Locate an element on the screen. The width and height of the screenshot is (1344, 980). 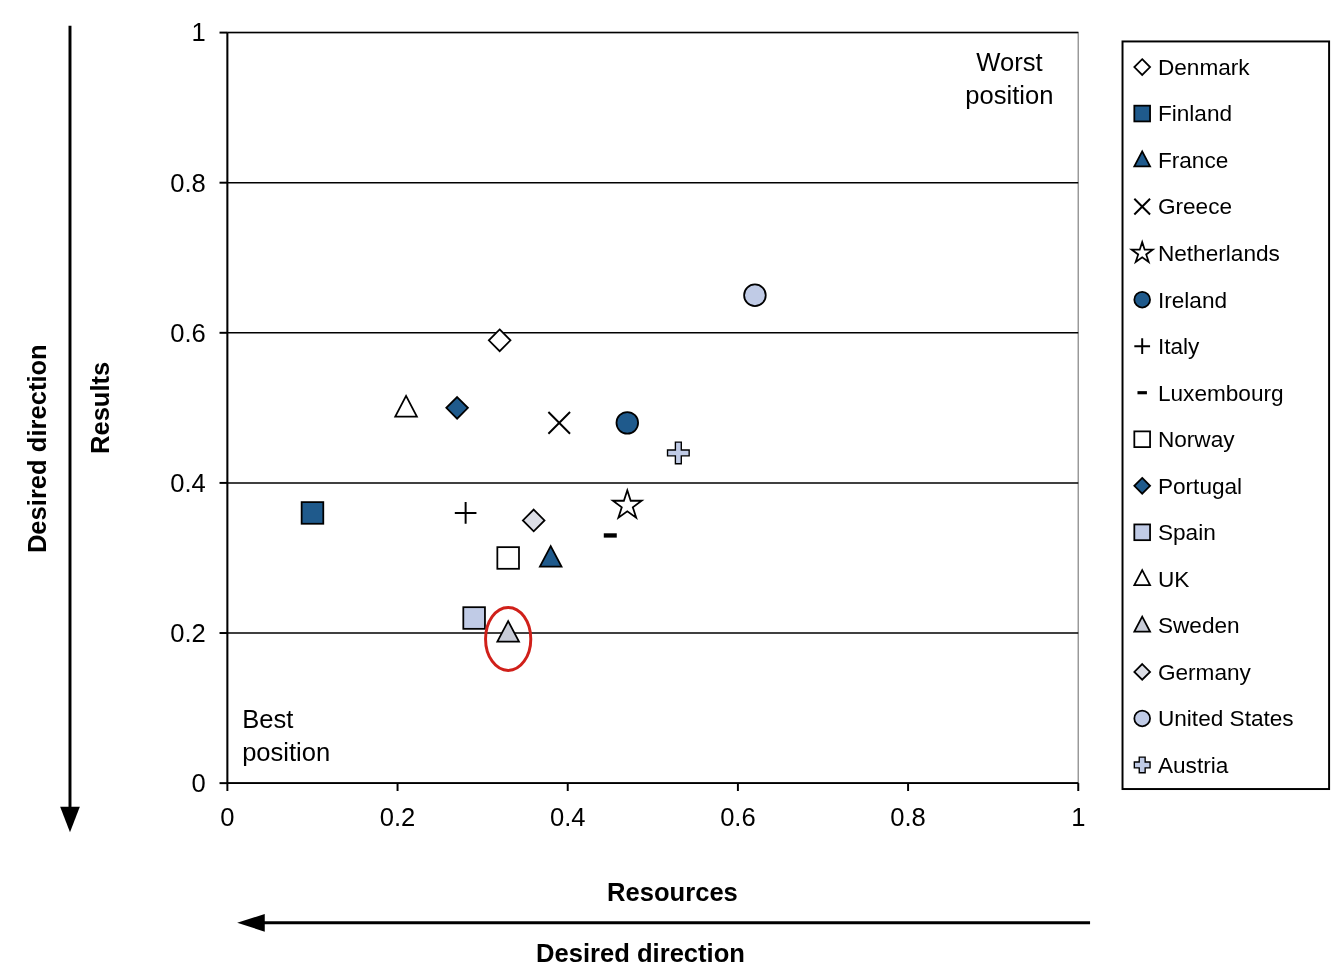
x-tick-label: 0.8 is located at coordinates (908, 817).